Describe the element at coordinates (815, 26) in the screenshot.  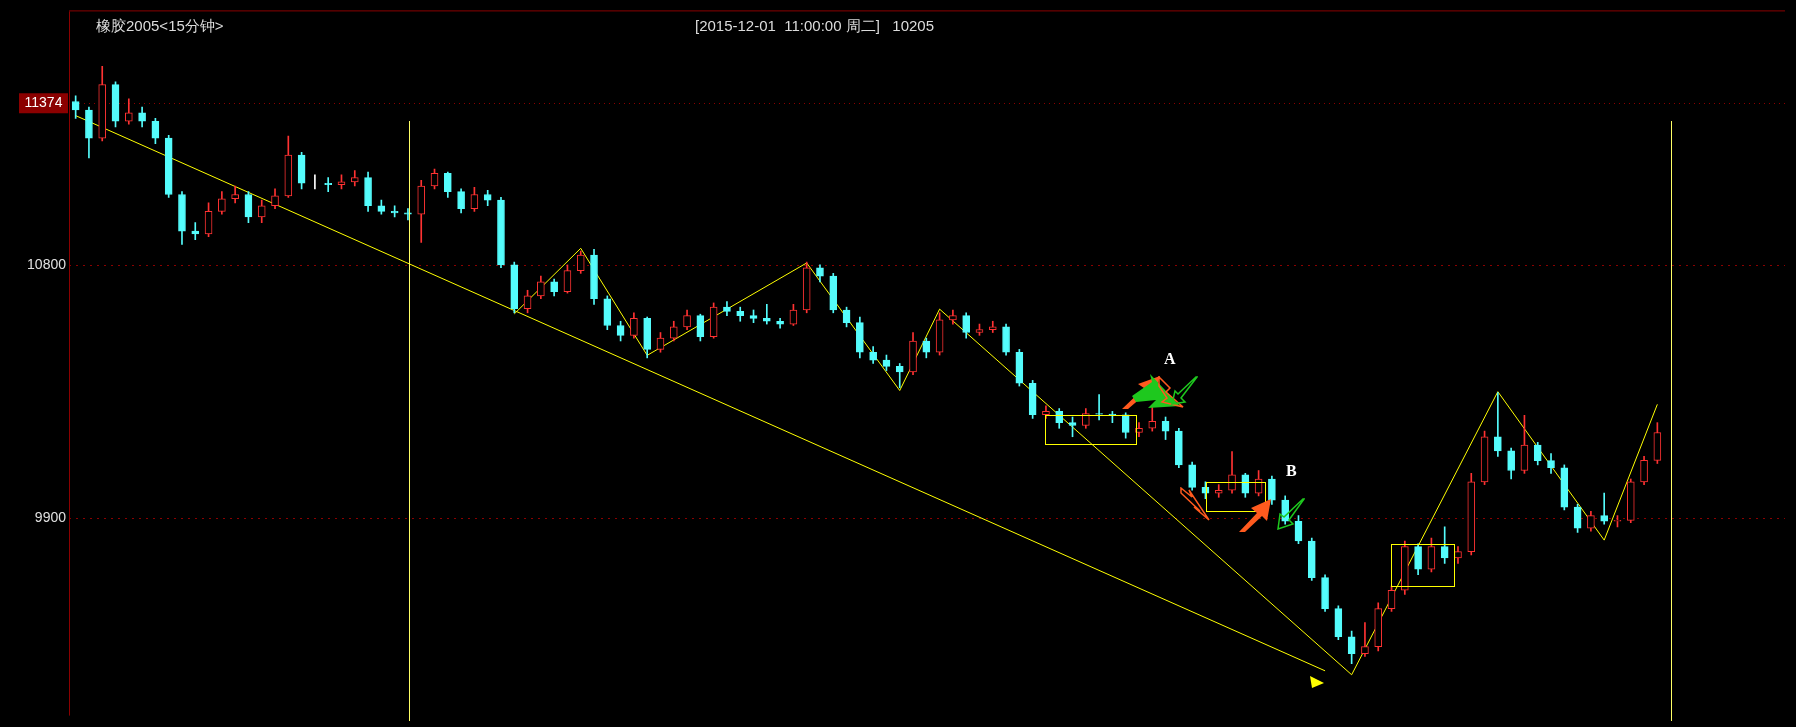
I see `chart-subtitle: [2015-12-01 11:00:00 周二] 10205` at that location.